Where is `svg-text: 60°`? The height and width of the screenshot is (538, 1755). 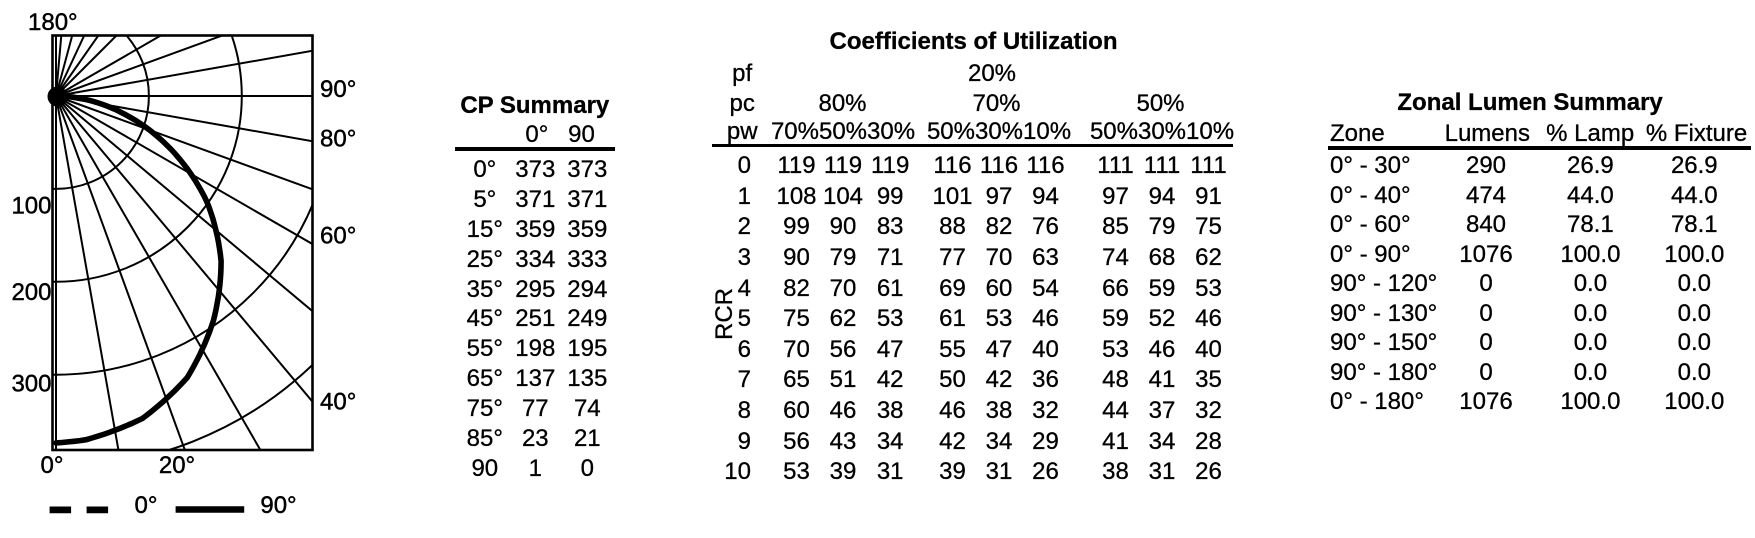 svg-text: 60° is located at coordinates (338, 236).